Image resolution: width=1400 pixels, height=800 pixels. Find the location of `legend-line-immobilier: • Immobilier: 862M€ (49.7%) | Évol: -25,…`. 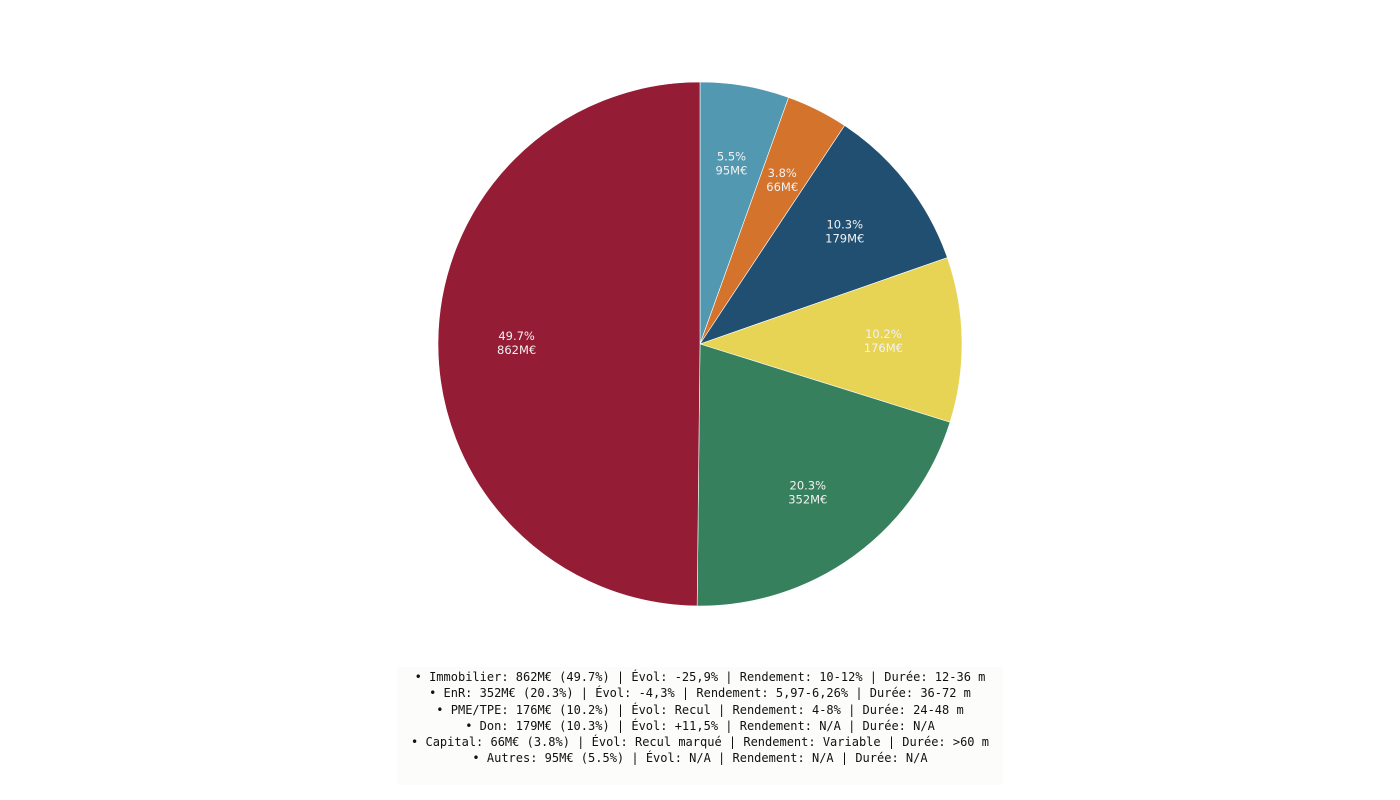

legend-line-immobilier: • Immobilier: 862M€ (49.7%) | Évol: -25,… is located at coordinates (700, 677).